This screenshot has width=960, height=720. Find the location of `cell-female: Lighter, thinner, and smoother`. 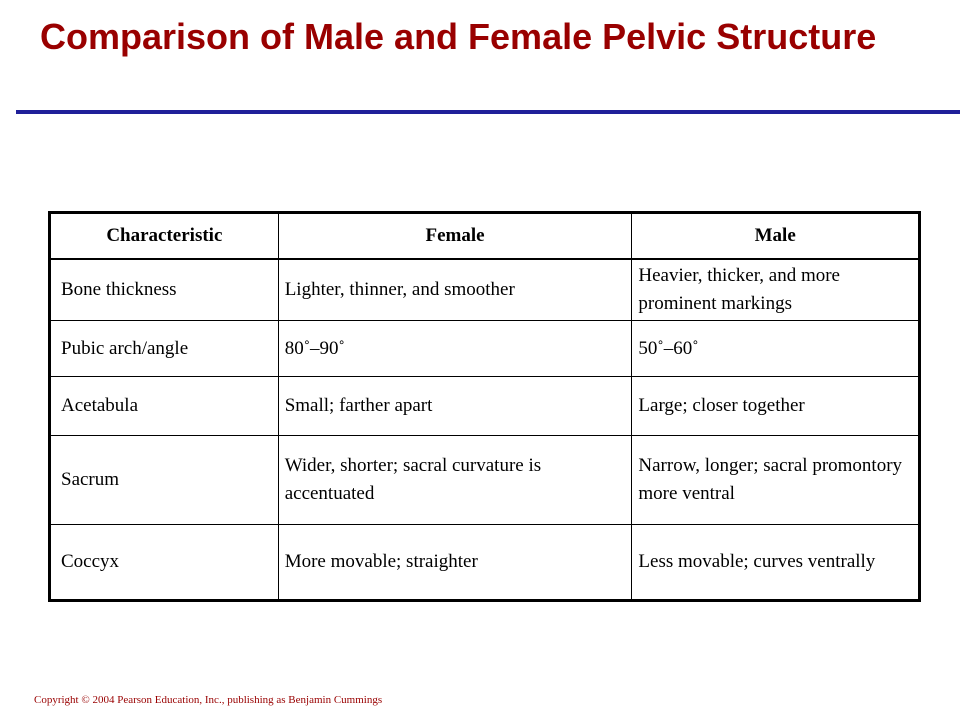

cell-female: Lighter, thinner, and smoother is located at coordinates (455, 289).